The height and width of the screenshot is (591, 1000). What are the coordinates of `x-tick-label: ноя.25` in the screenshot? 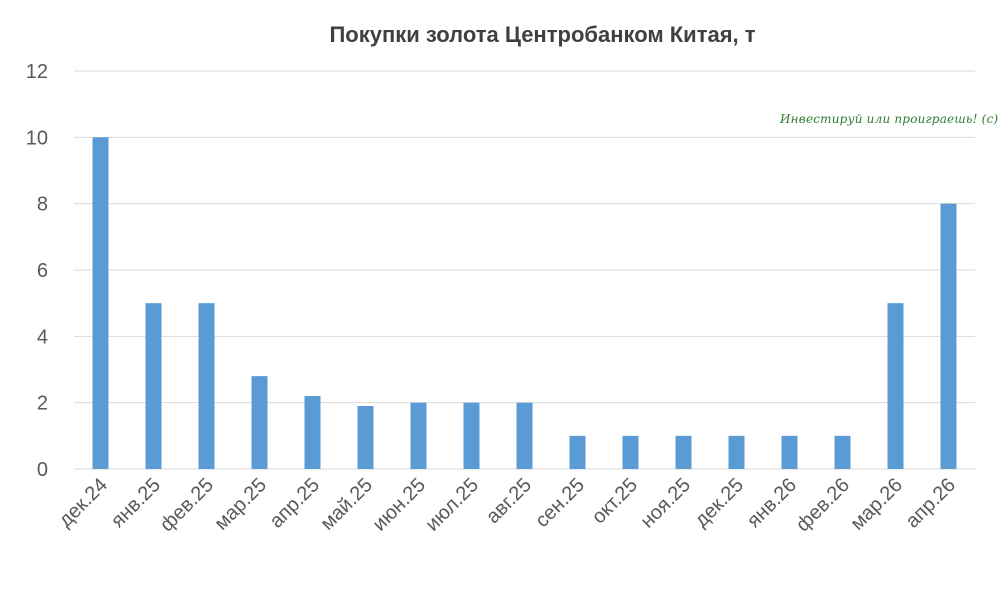 It's located at (665, 503).